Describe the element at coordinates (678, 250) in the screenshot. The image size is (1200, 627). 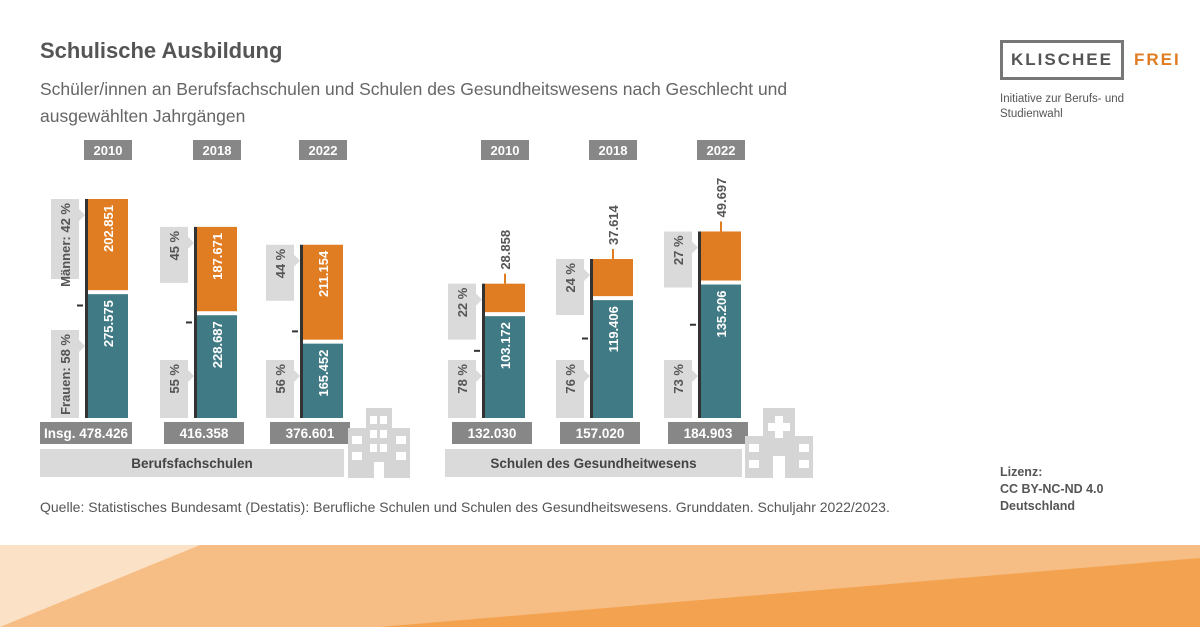
I see `men-pct-label: 27 %` at that location.